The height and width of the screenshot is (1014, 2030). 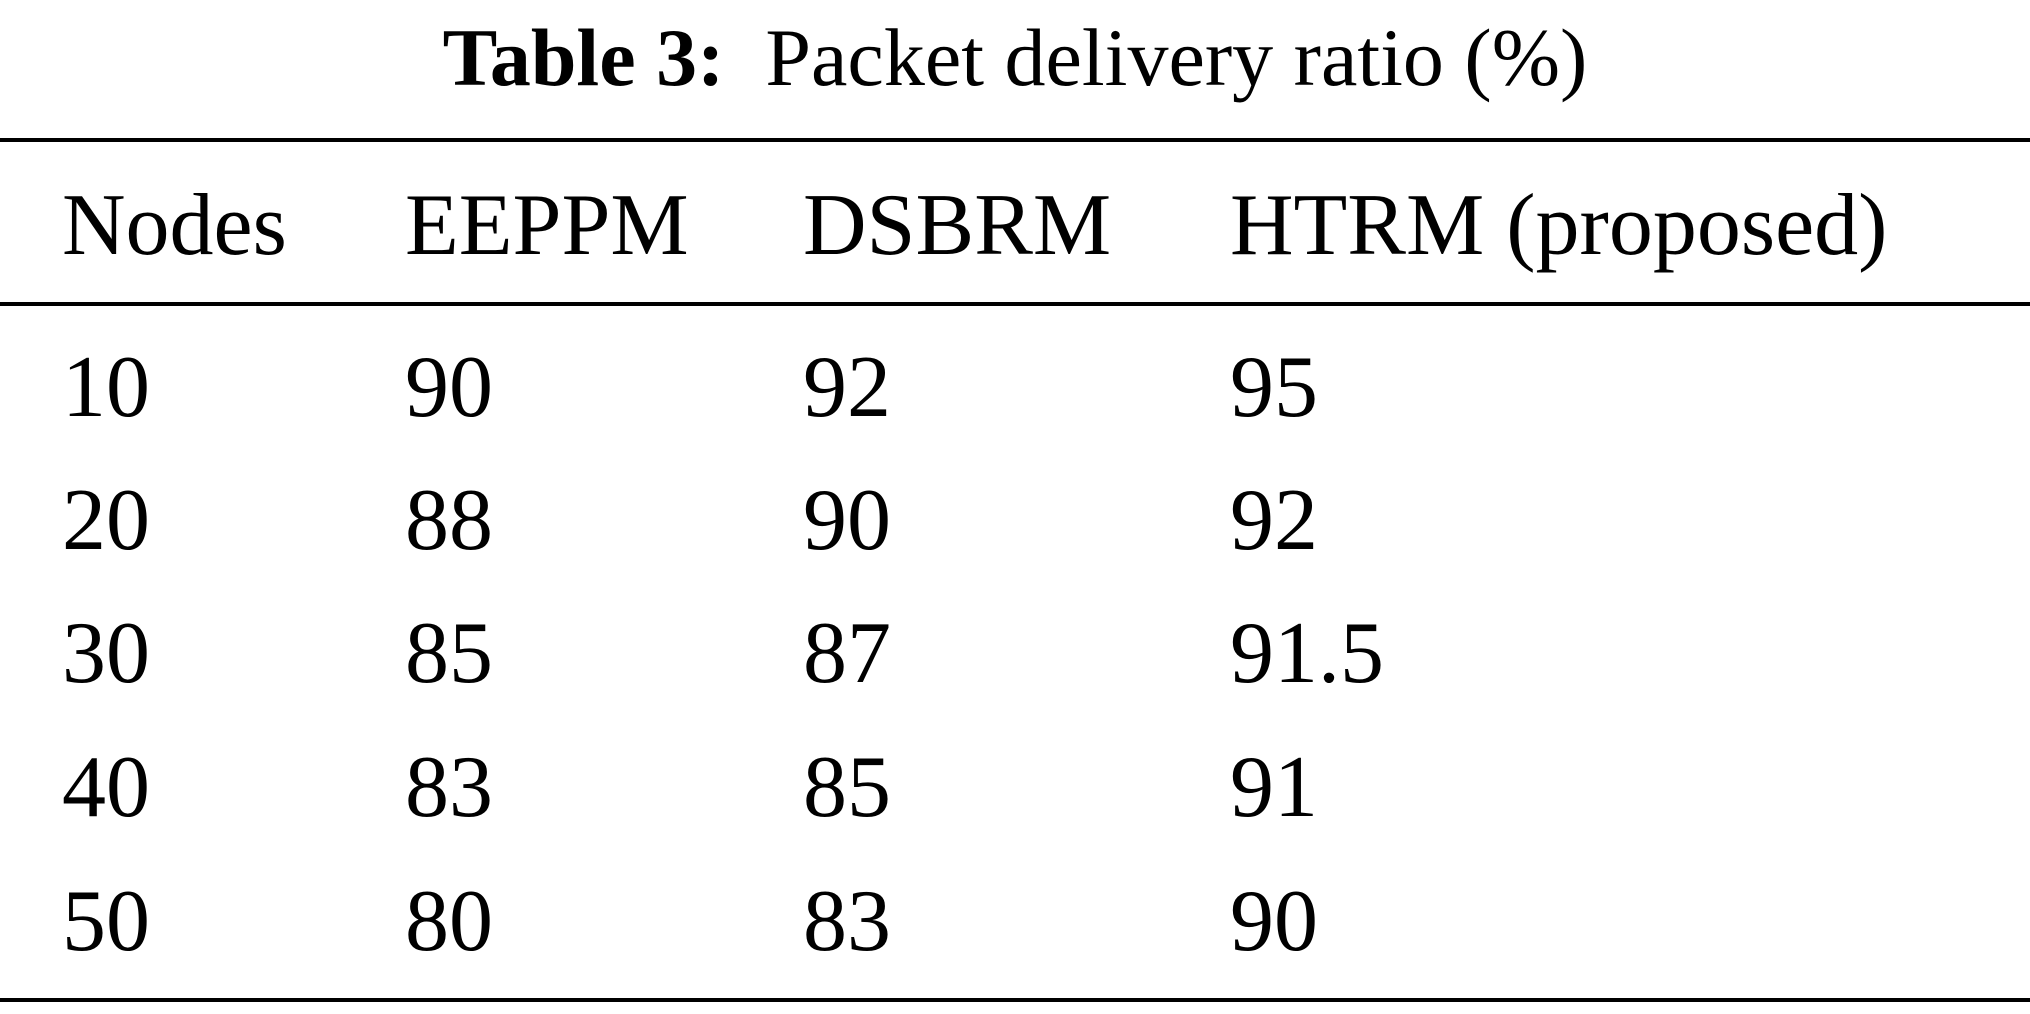 What do you see at coordinates (957, 225) in the screenshot?
I see `header-cell: DSBRM` at bounding box center [957, 225].